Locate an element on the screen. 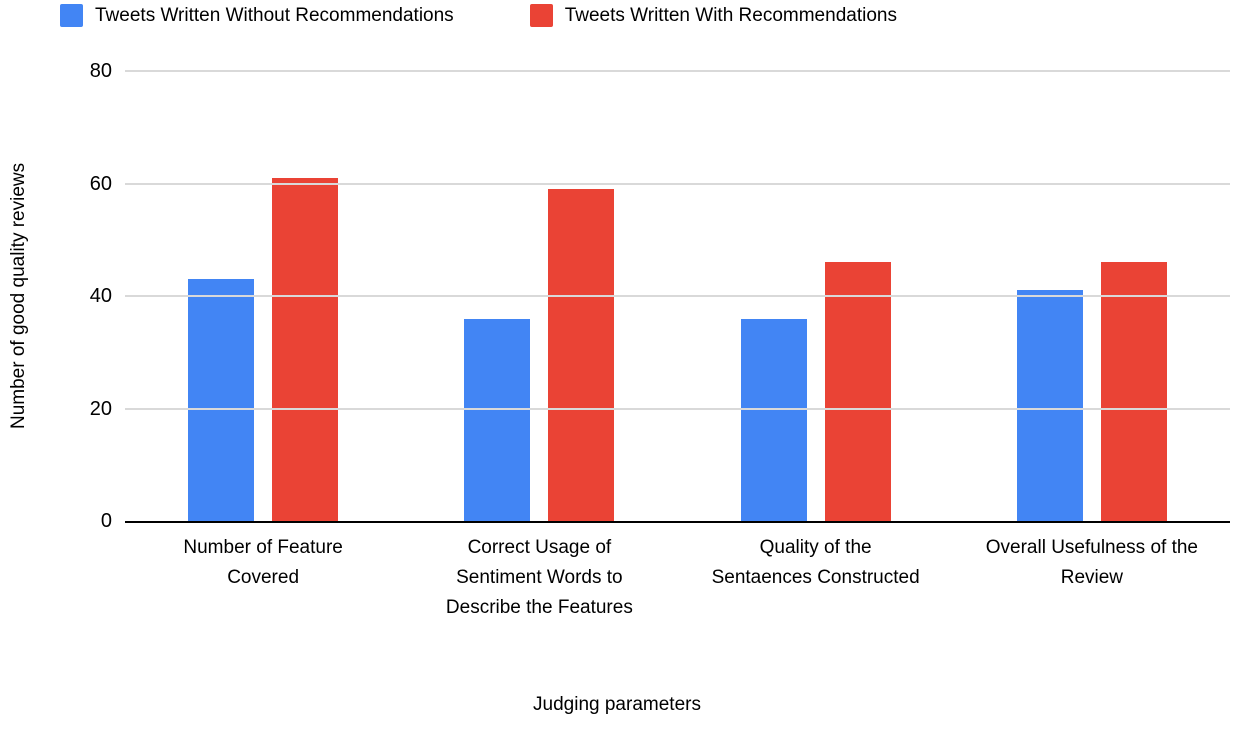  legend-swatch-red is located at coordinates (541, 15).